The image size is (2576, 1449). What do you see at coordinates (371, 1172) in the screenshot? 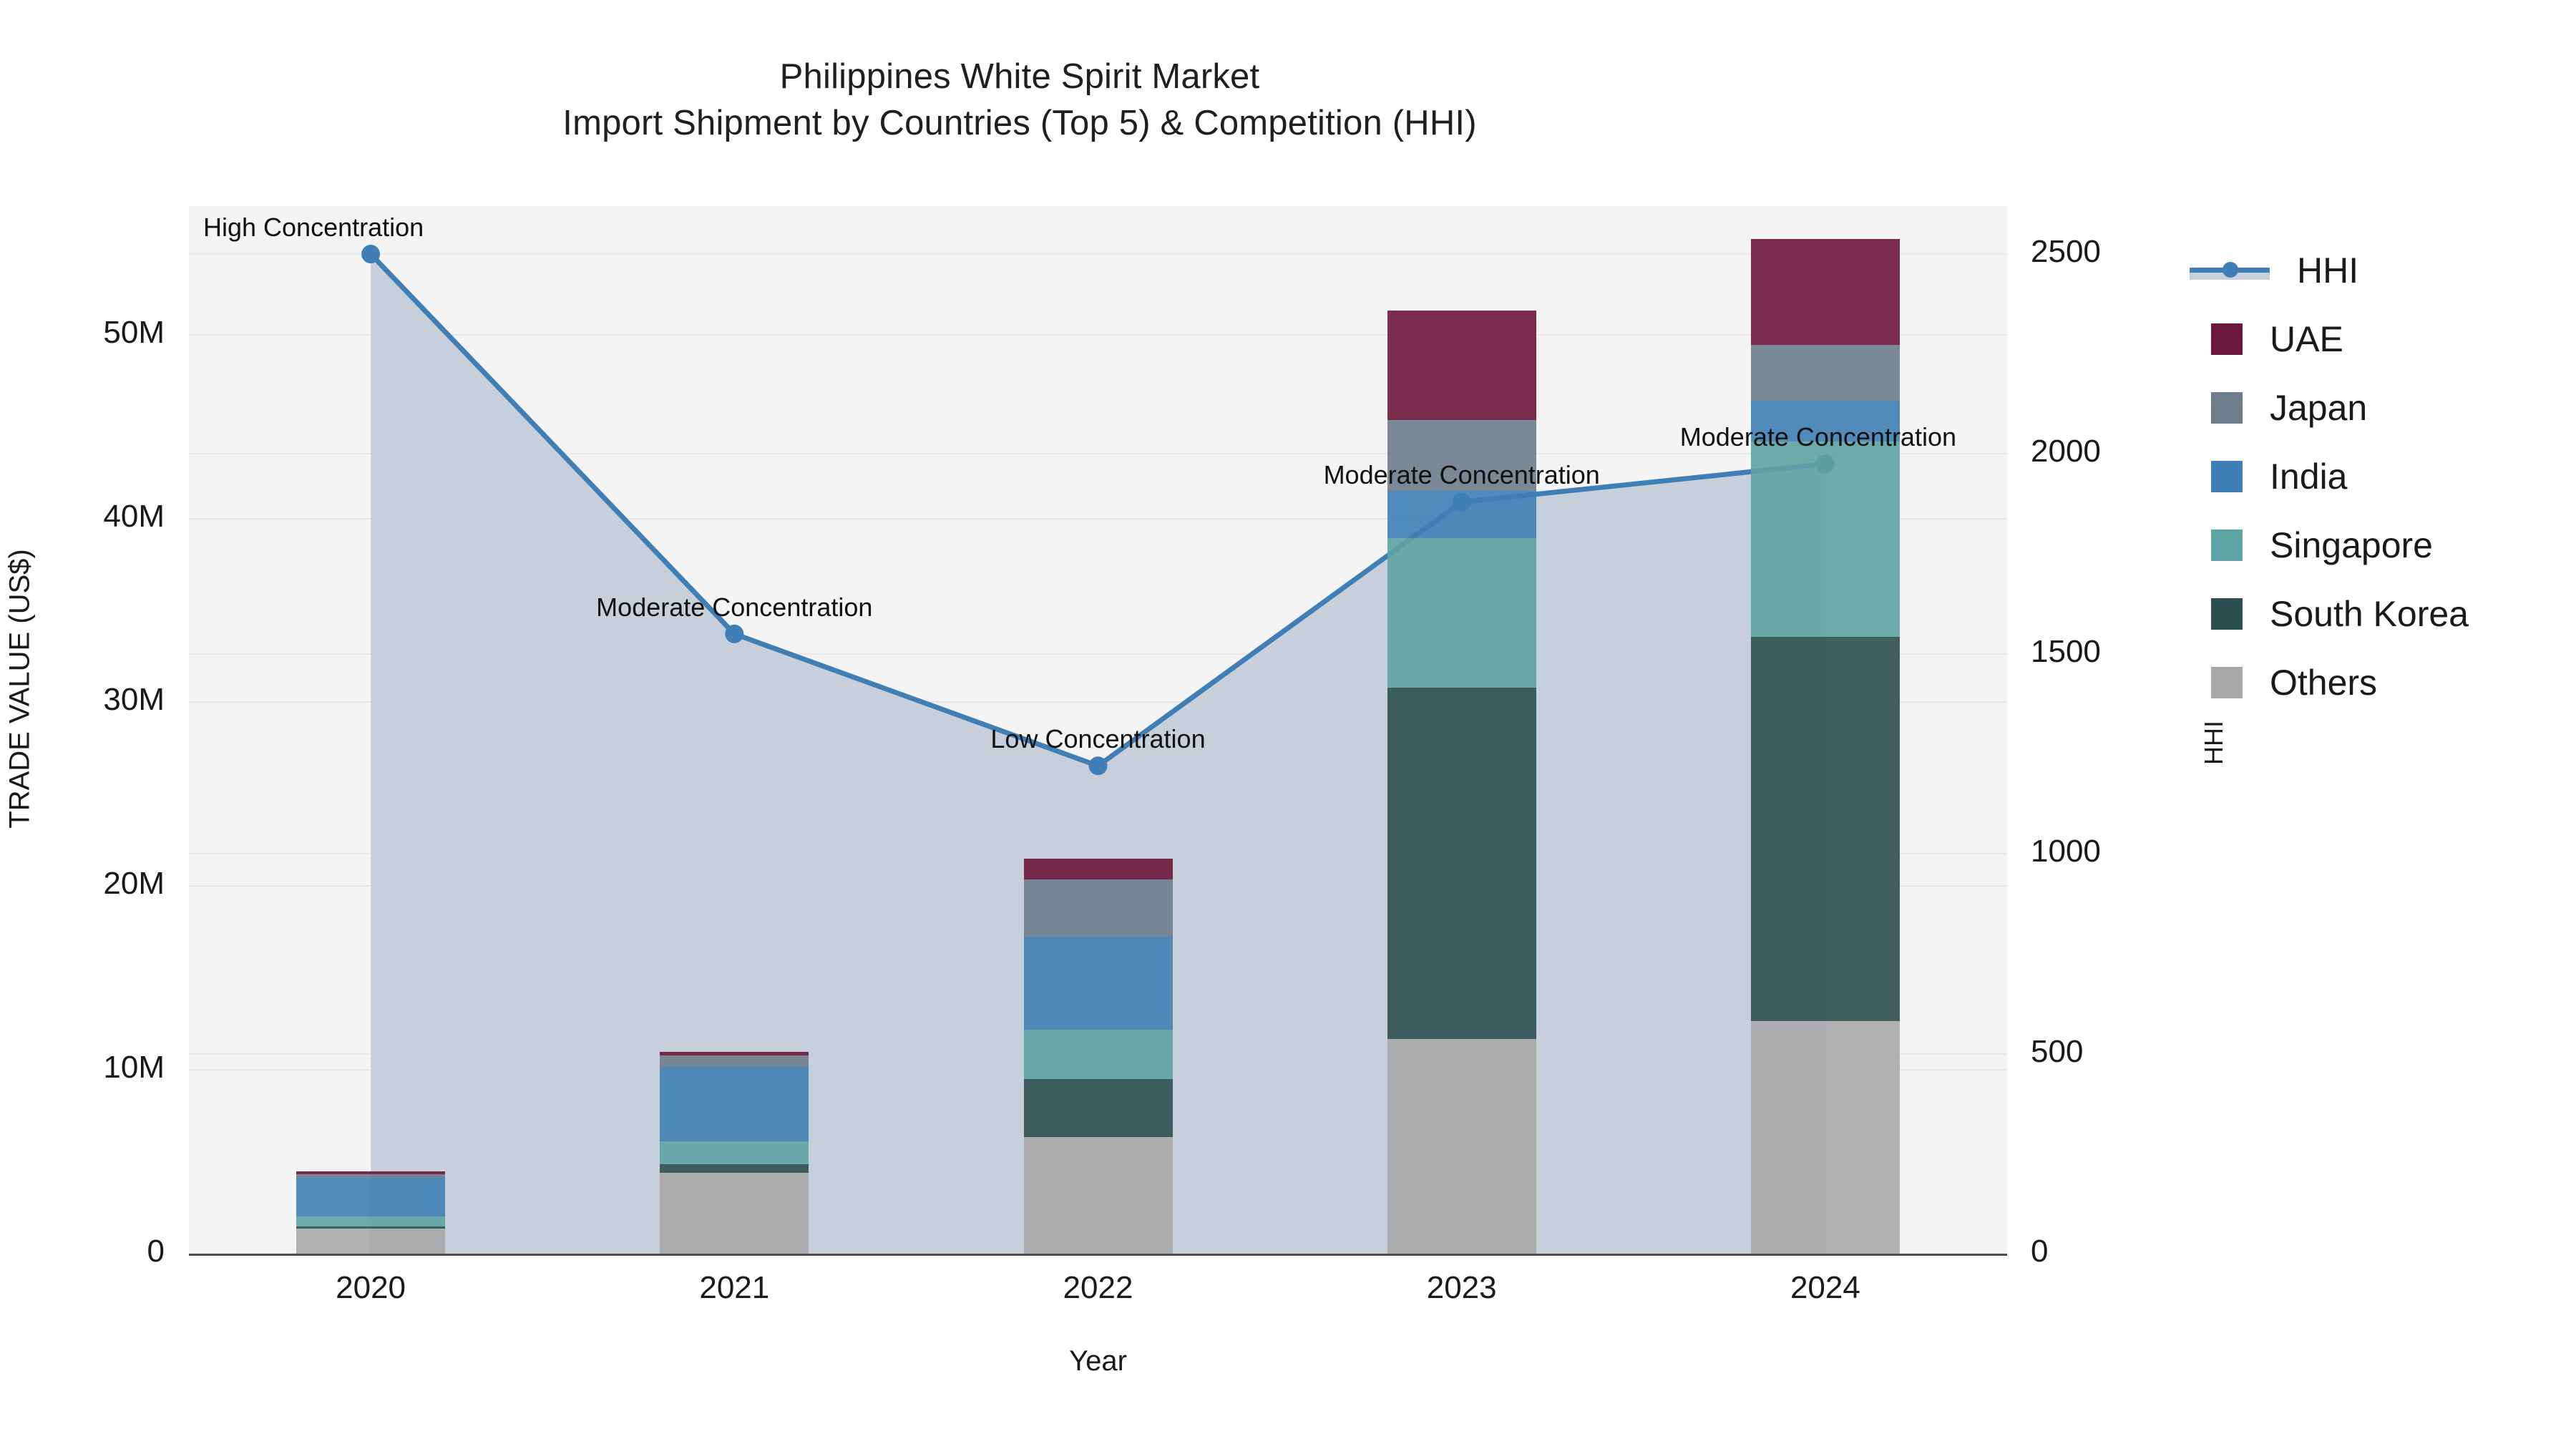
I see `bar-segment-uae-2020` at bounding box center [371, 1172].